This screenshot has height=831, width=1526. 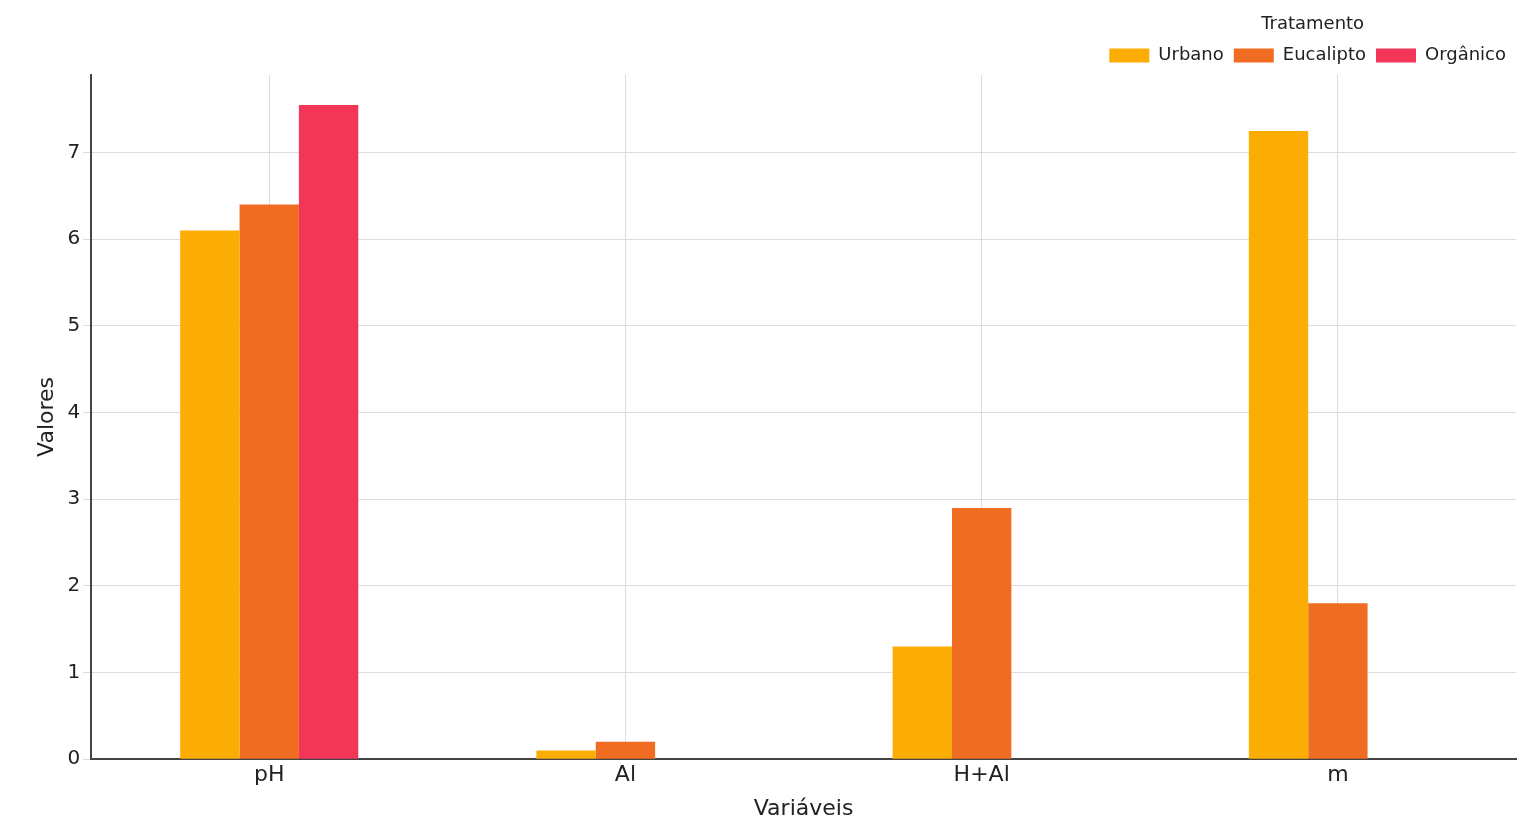 What do you see at coordinates (803, 807) in the screenshot?
I see `x-axis-title: Variáveis` at bounding box center [803, 807].